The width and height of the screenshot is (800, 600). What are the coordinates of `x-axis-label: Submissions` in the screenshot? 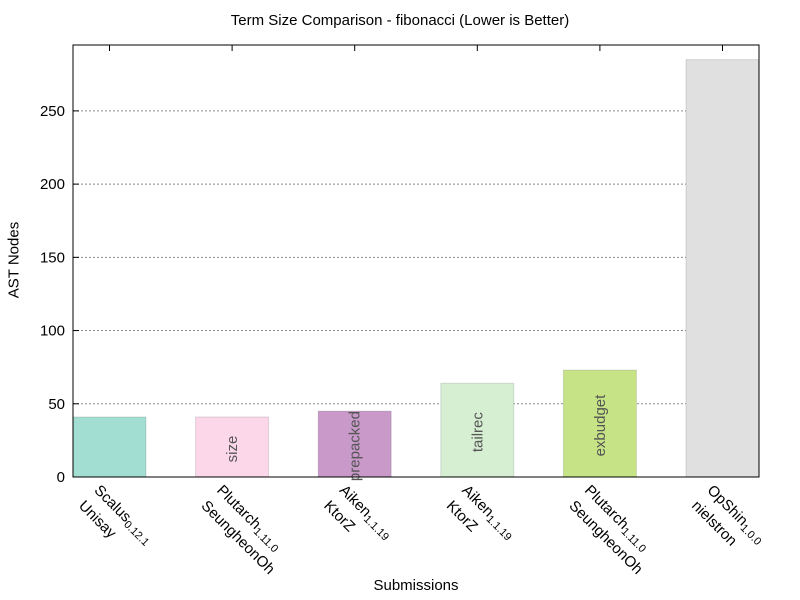 It's located at (416, 585).